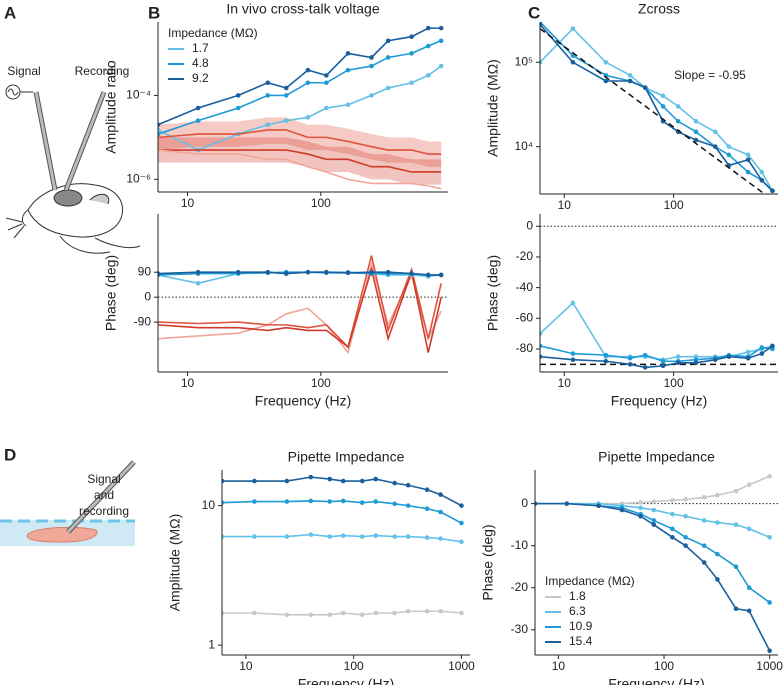  I want to click on y-tick-label: 10, so click(209, 505).